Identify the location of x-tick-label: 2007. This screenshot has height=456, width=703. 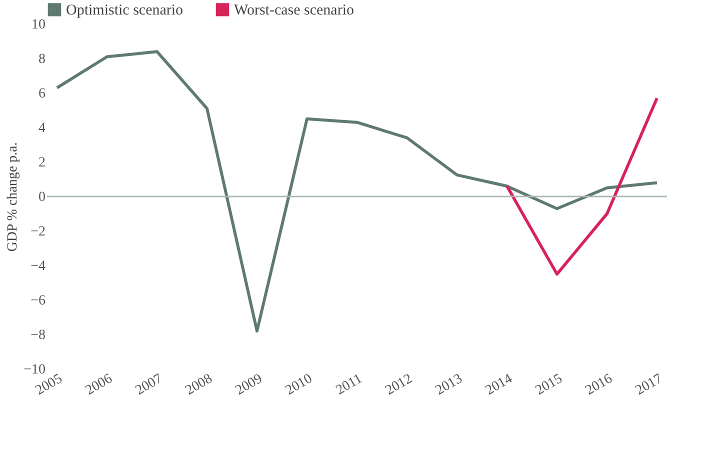
(149, 385).